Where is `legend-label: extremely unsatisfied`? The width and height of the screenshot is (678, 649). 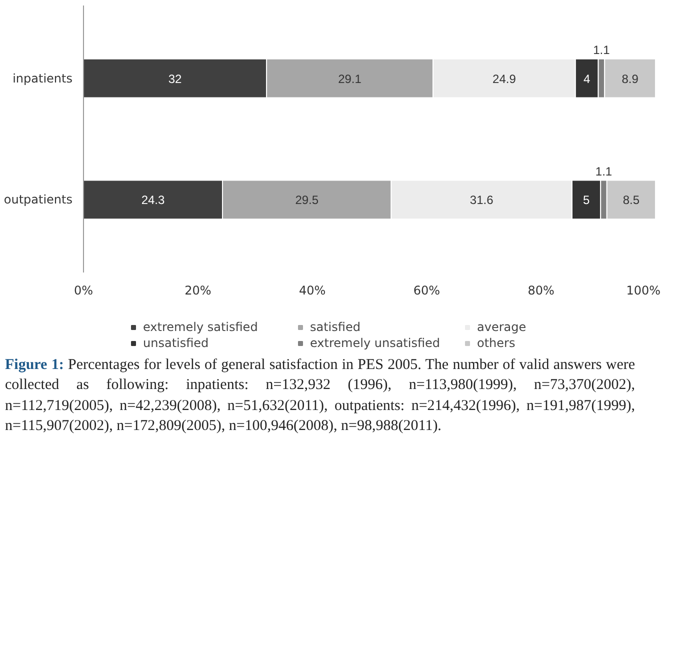
legend-label: extremely unsatisfied is located at coordinates (376, 343).